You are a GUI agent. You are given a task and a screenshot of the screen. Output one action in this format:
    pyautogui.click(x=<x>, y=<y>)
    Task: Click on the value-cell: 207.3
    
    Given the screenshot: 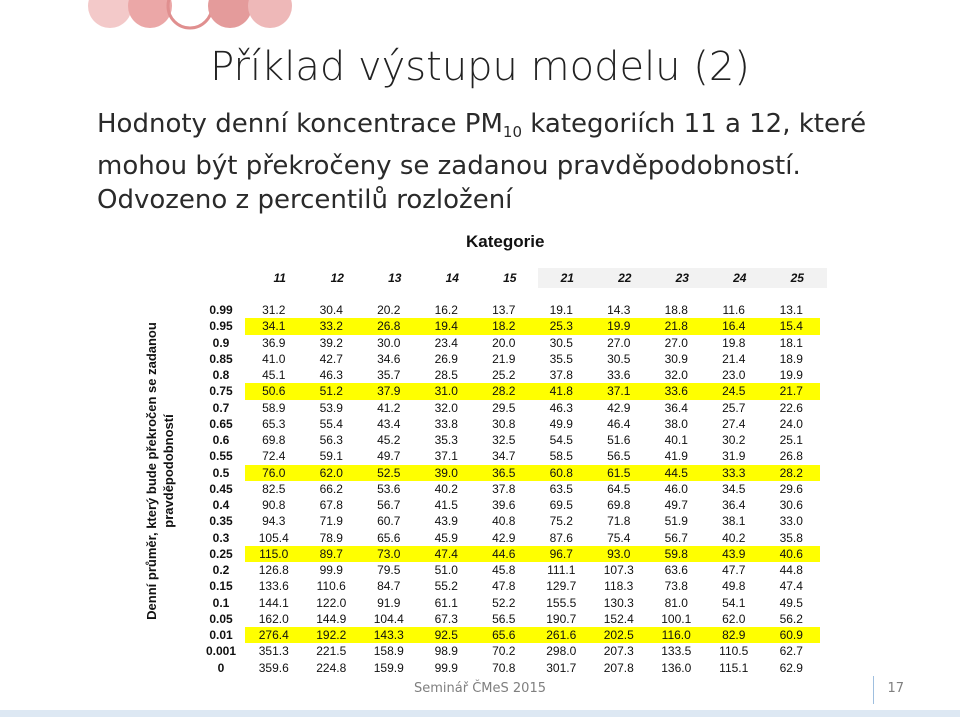 What is the action you would take?
    pyautogui.click(x=618, y=651)
    